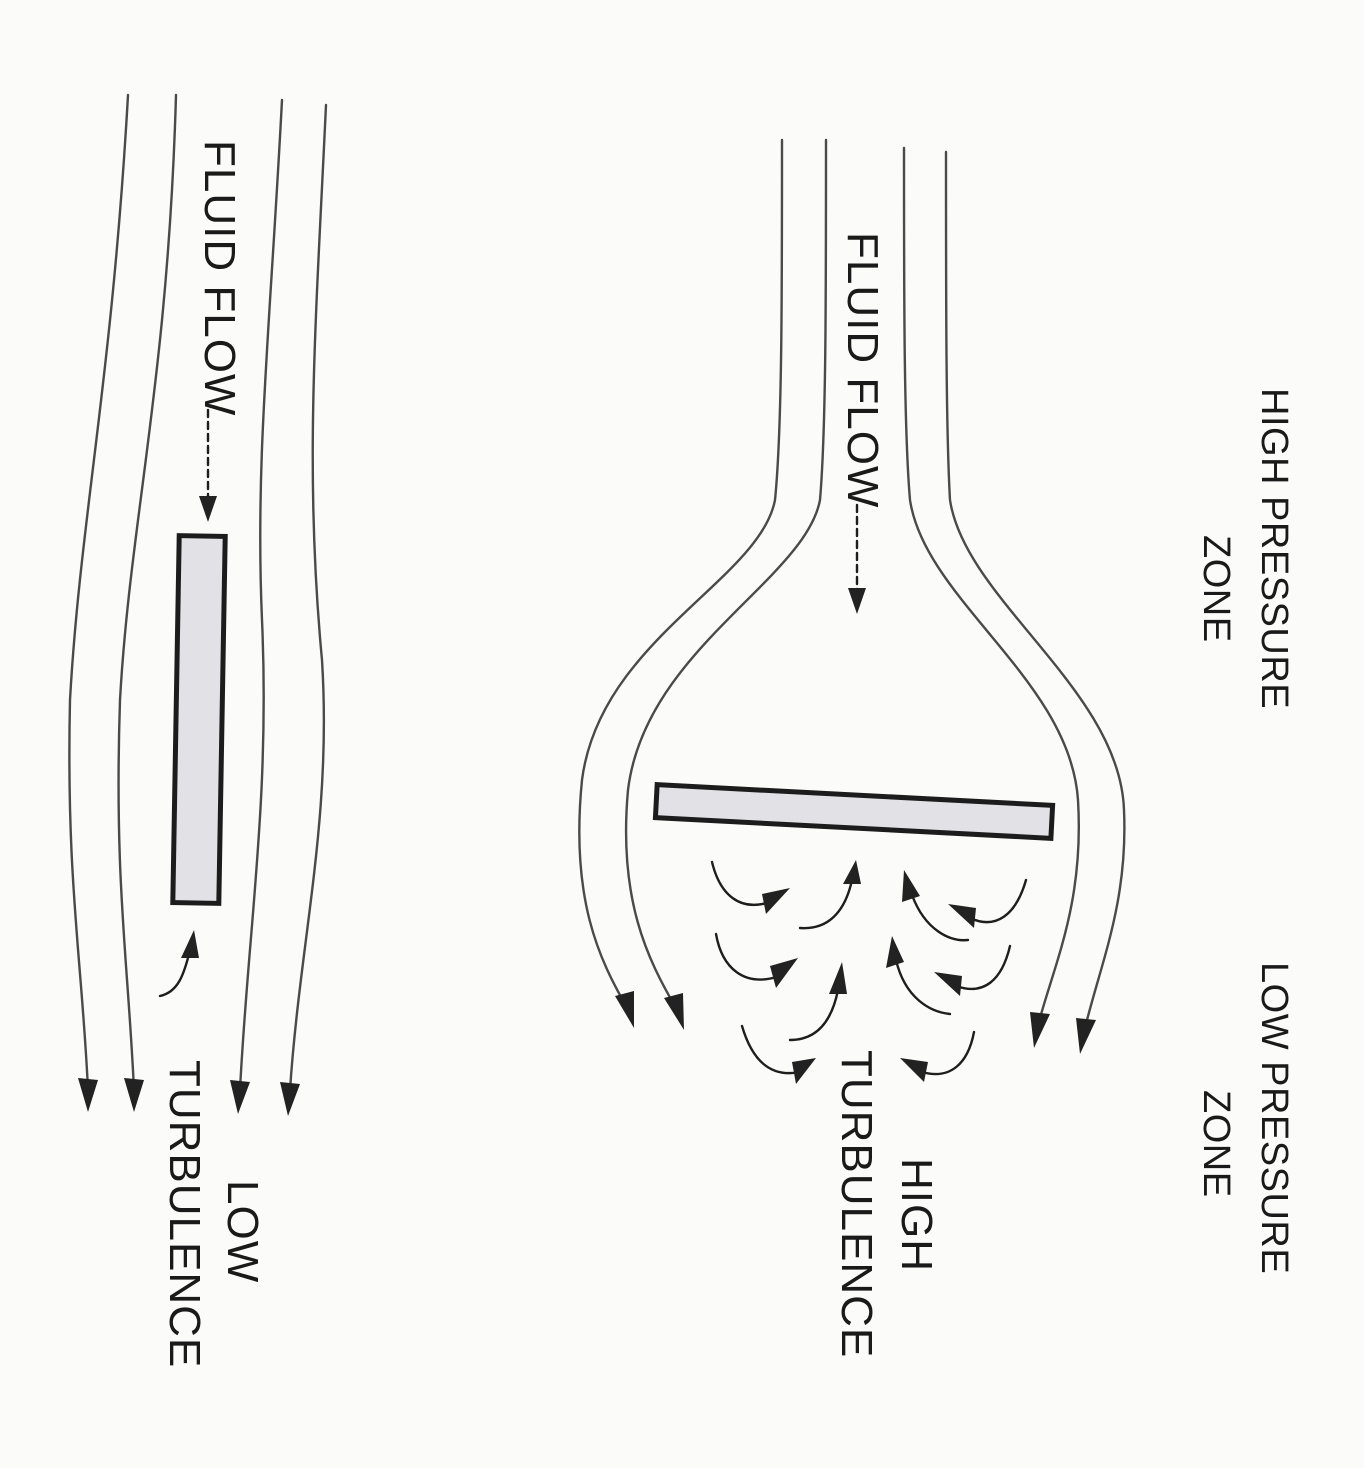  I want to click on left-eddy-arrowhead, so click(190, 944).